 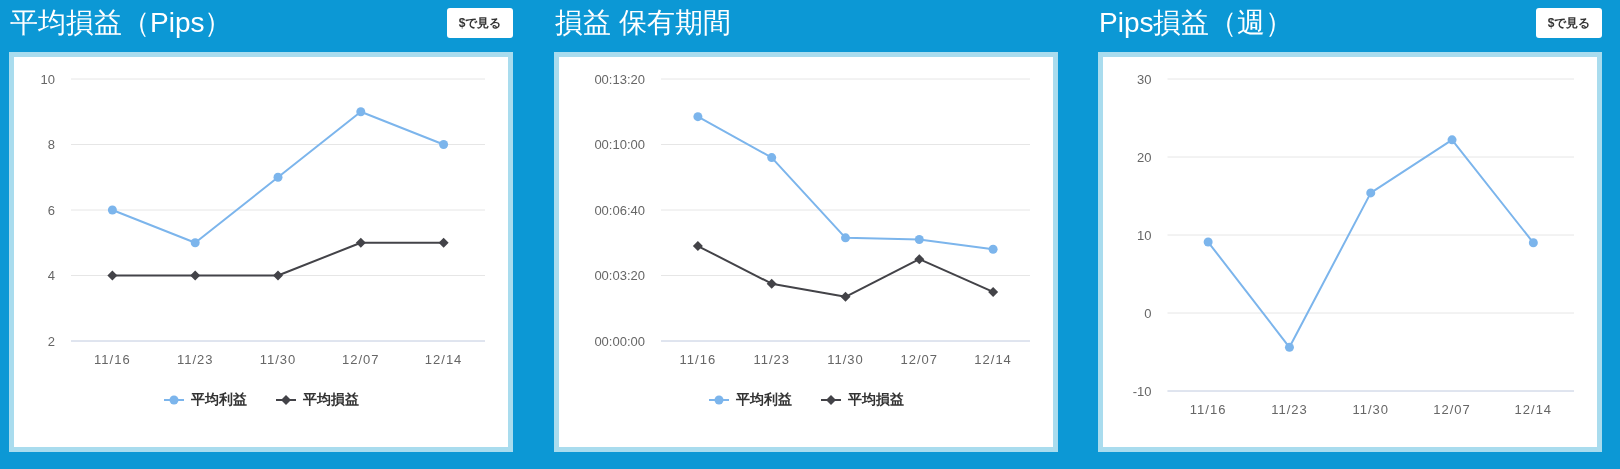 What do you see at coordinates (1196, 23) in the screenshot?
I see `chart-title: Pips損益（週）` at bounding box center [1196, 23].